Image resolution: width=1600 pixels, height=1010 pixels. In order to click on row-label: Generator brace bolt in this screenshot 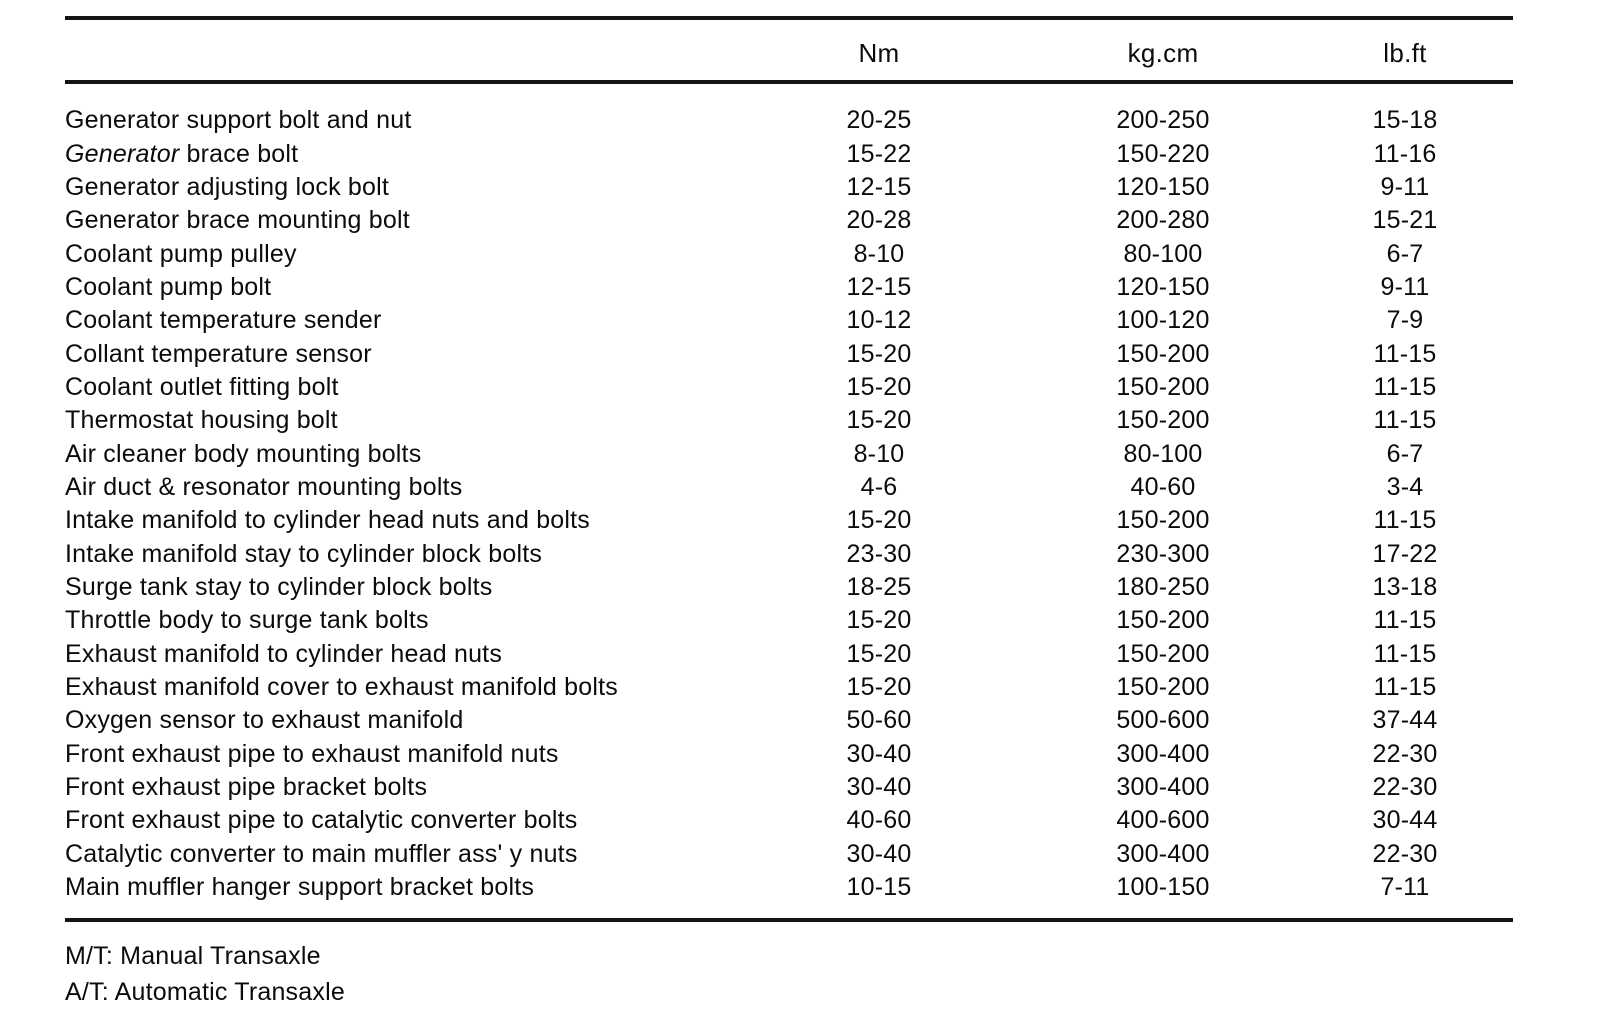, I will do `click(182, 153)`.